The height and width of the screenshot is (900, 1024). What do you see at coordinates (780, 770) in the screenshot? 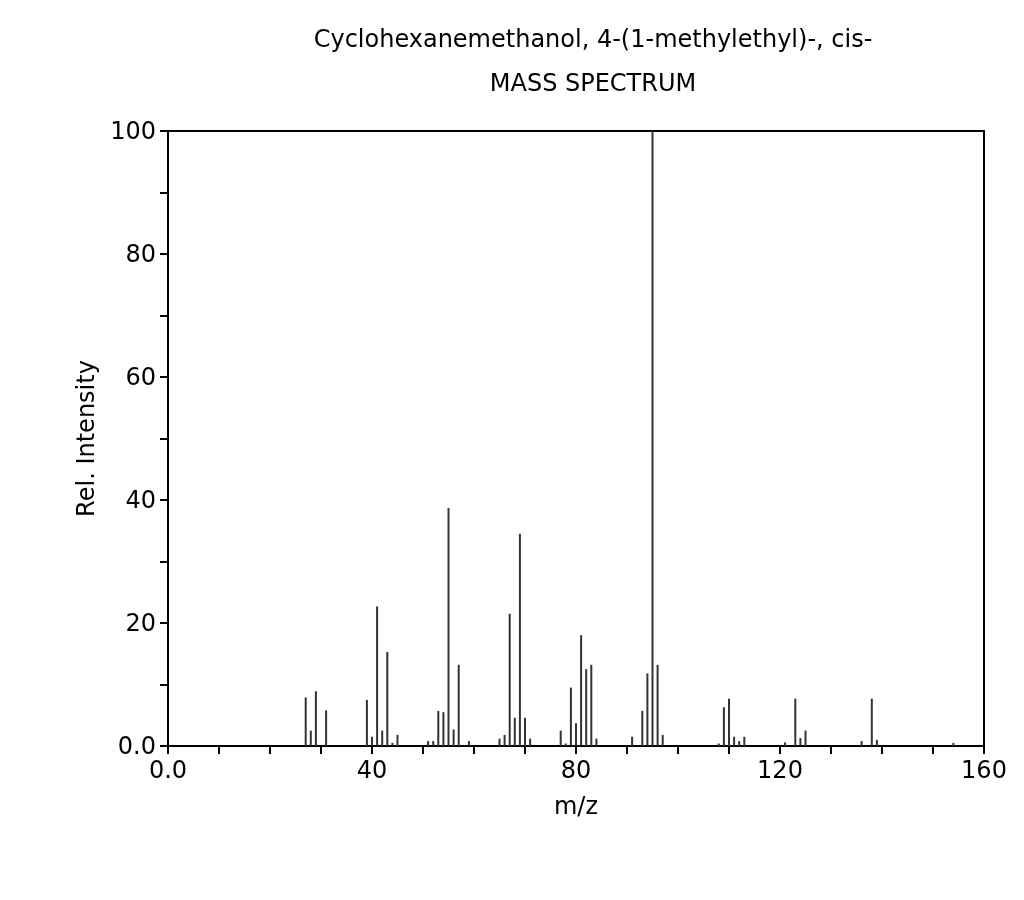
I see `x-tick-label: 120` at bounding box center [780, 770].